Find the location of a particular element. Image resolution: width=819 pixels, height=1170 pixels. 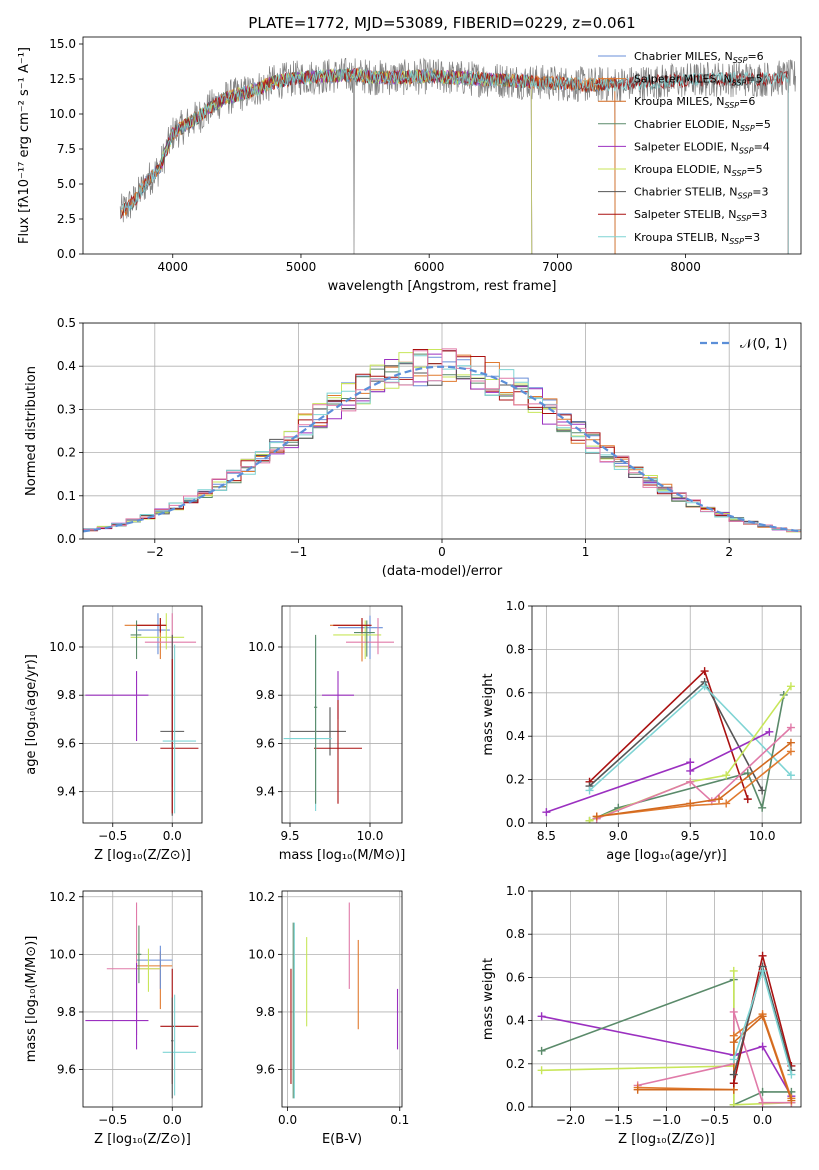

legend-label: Salpeter STELIB, N is located at coordinates (685, 214).